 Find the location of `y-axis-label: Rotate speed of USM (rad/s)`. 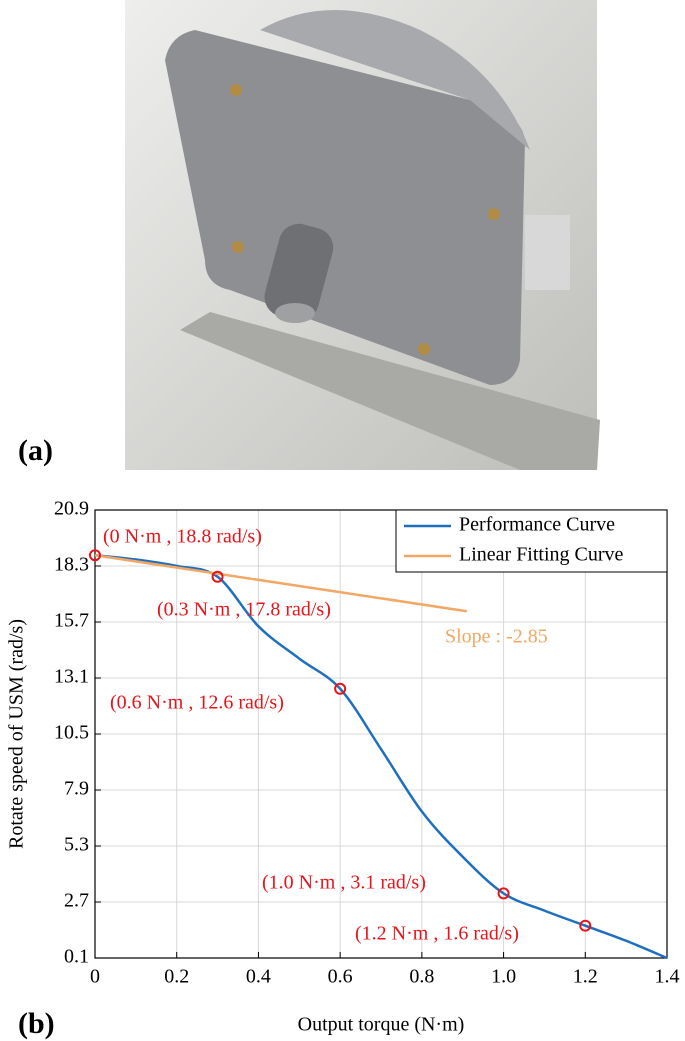

y-axis-label: Rotate speed of USM (rad/s) is located at coordinates (17, 734).